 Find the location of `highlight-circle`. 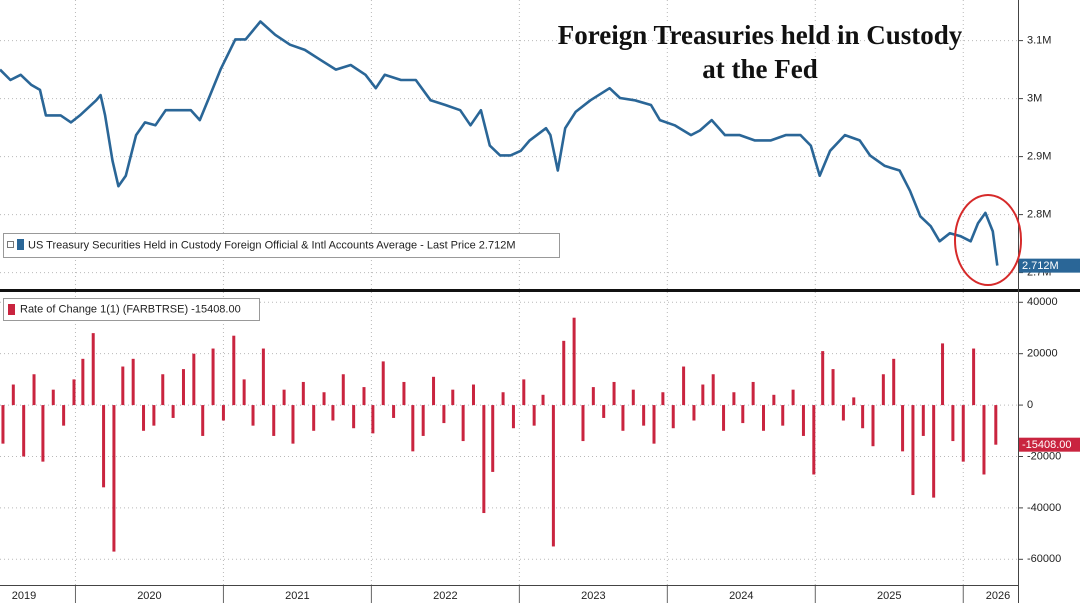

highlight-circle is located at coordinates (988, 240).